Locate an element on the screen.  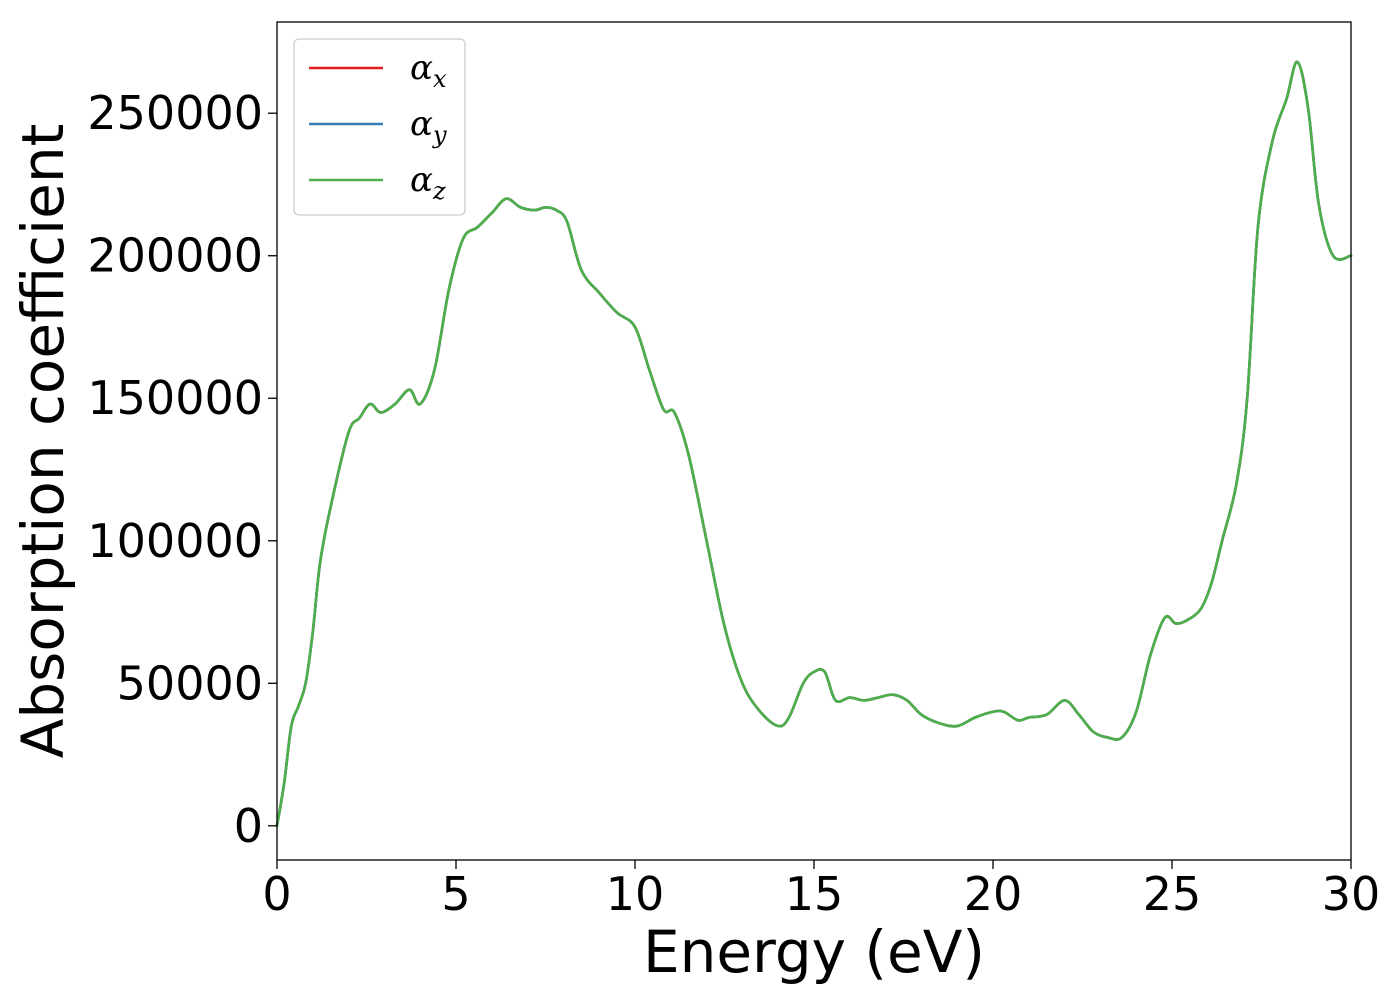
legend-label-sub: z is located at coordinates (439, 191).